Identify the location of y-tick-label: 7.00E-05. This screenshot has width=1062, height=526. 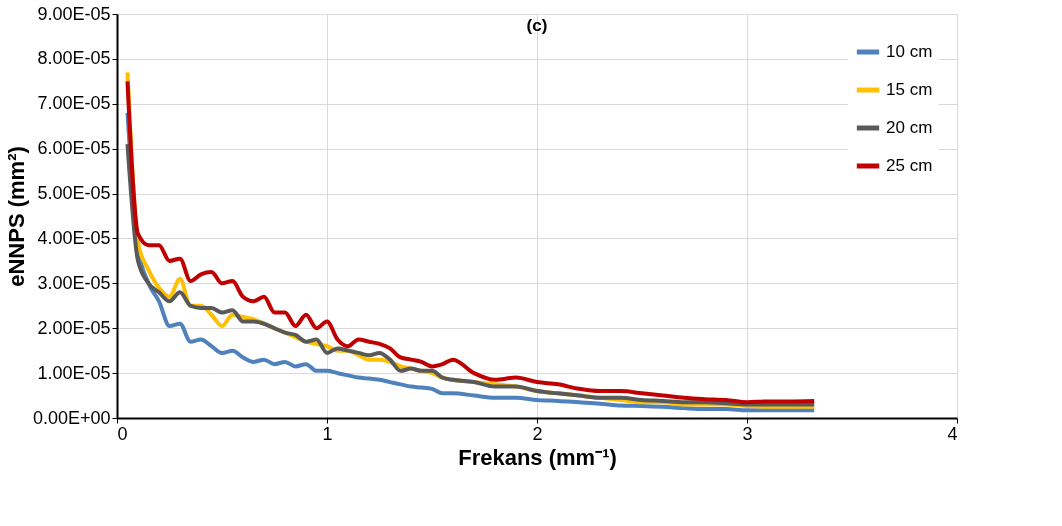
(74, 103).